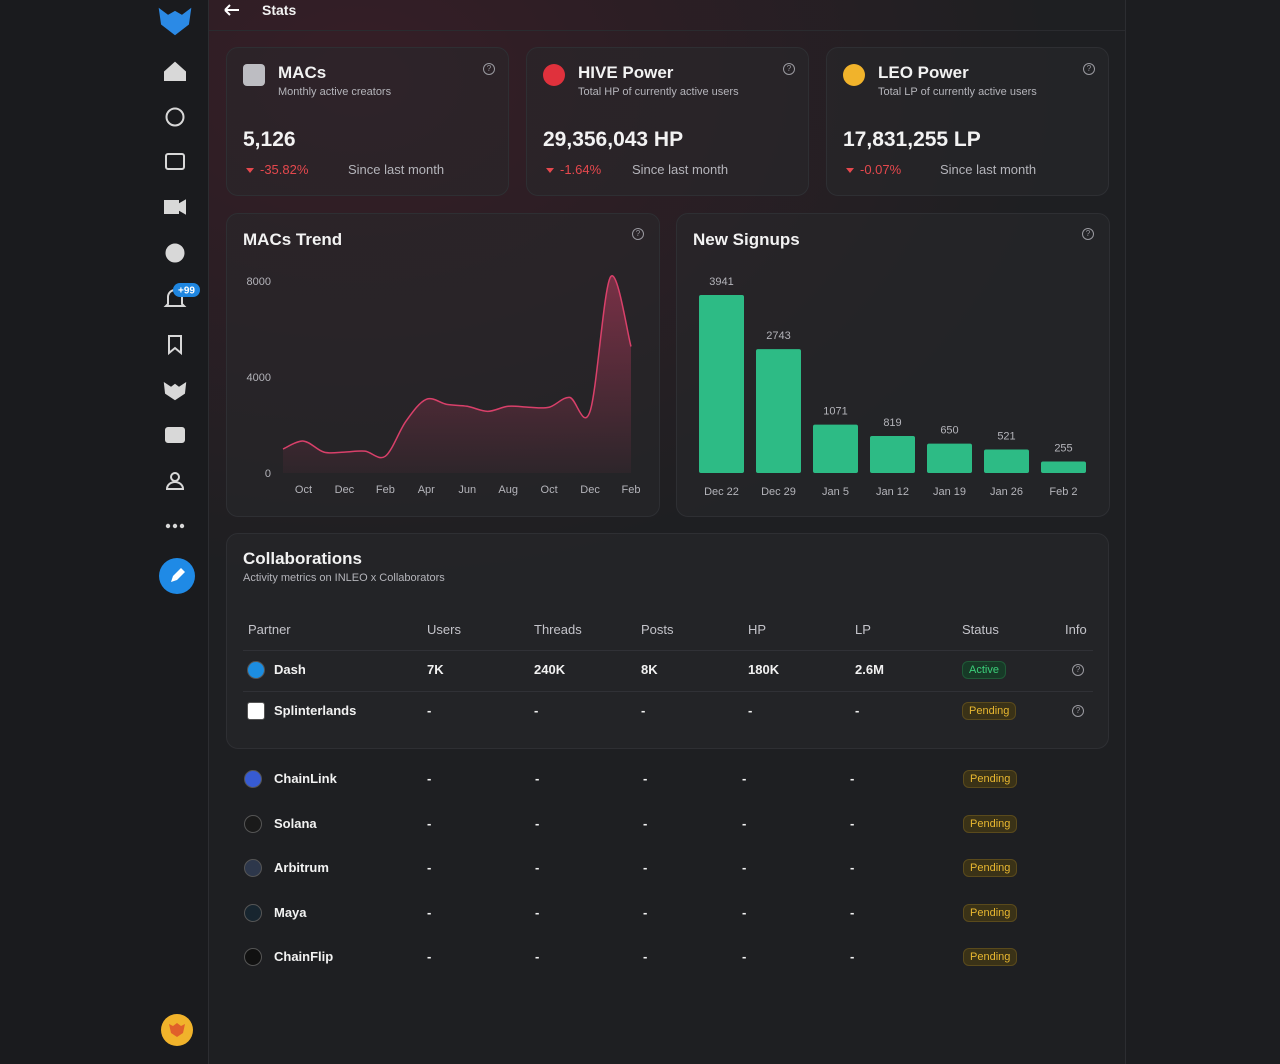 The image size is (1280, 1064). What do you see at coordinates (558, 629) in the screenshot?
I see `column-header: Threads` at bounding box center [558, 629].